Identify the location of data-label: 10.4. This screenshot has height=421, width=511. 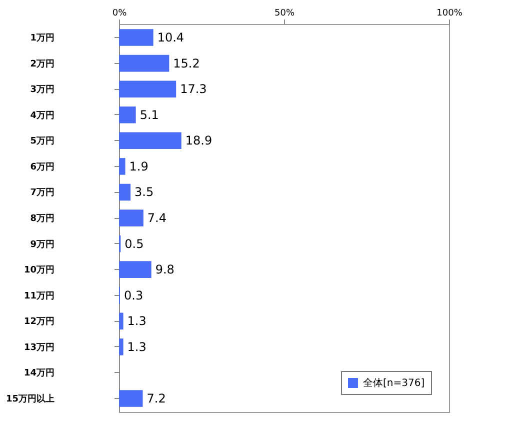
(170, 37).